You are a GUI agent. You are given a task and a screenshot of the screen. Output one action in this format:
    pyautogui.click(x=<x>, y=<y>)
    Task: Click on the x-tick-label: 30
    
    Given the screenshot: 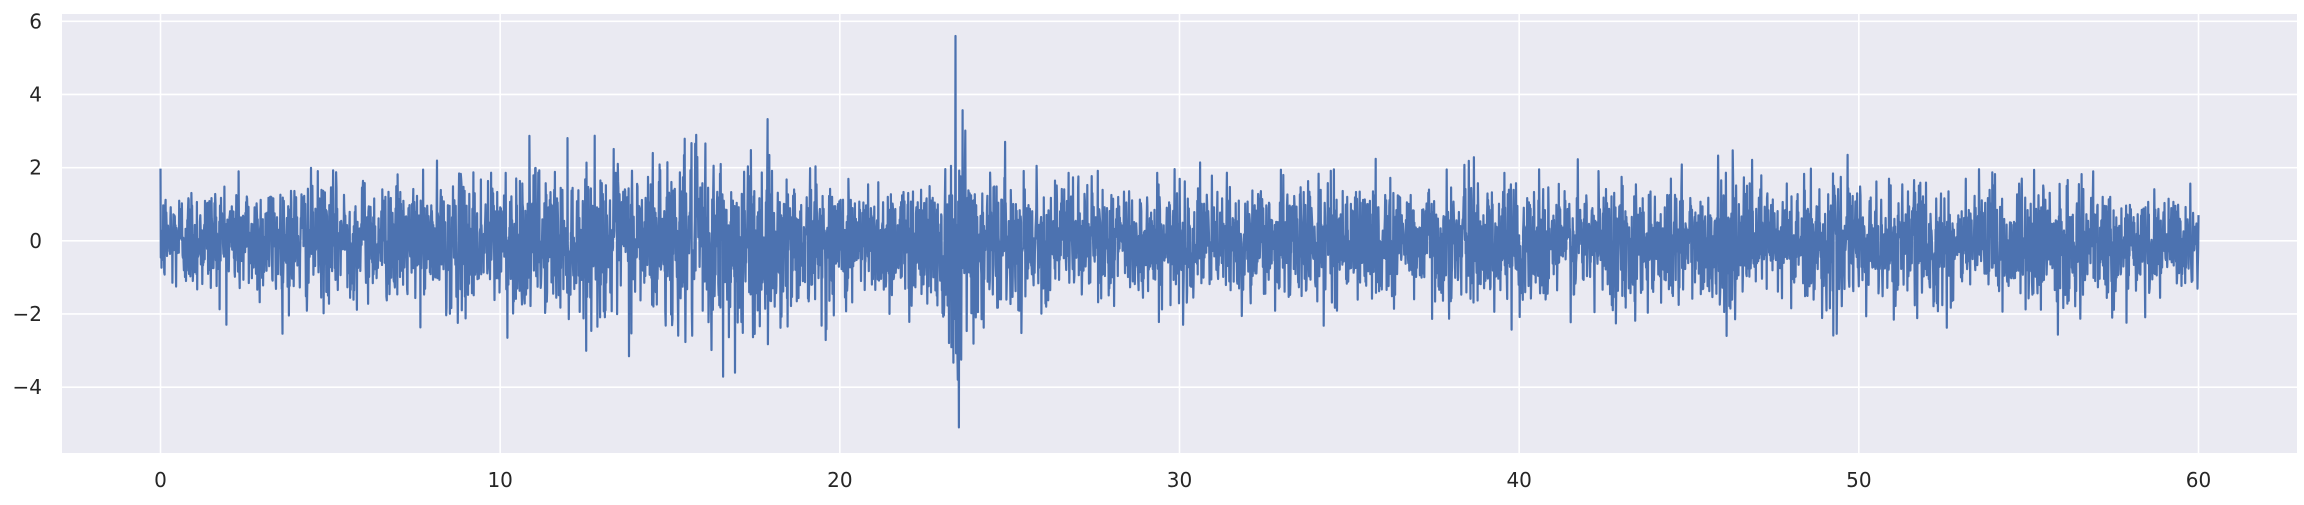 What is the action you would take?
    pyautogui.click(x=1179, y=480)
    